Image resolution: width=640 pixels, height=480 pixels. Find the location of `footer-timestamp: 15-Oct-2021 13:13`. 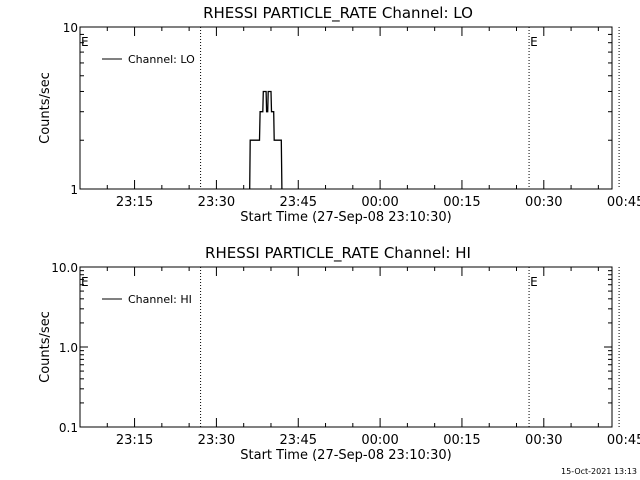

footer-timestamp: 15-Oct-2021 13:13 is located at coordinates (599, 471).